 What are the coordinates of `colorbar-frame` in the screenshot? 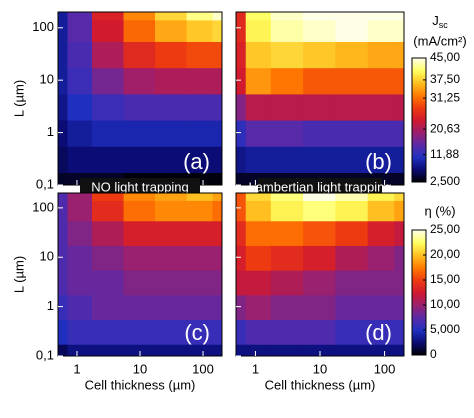 It's located at (419, 292).